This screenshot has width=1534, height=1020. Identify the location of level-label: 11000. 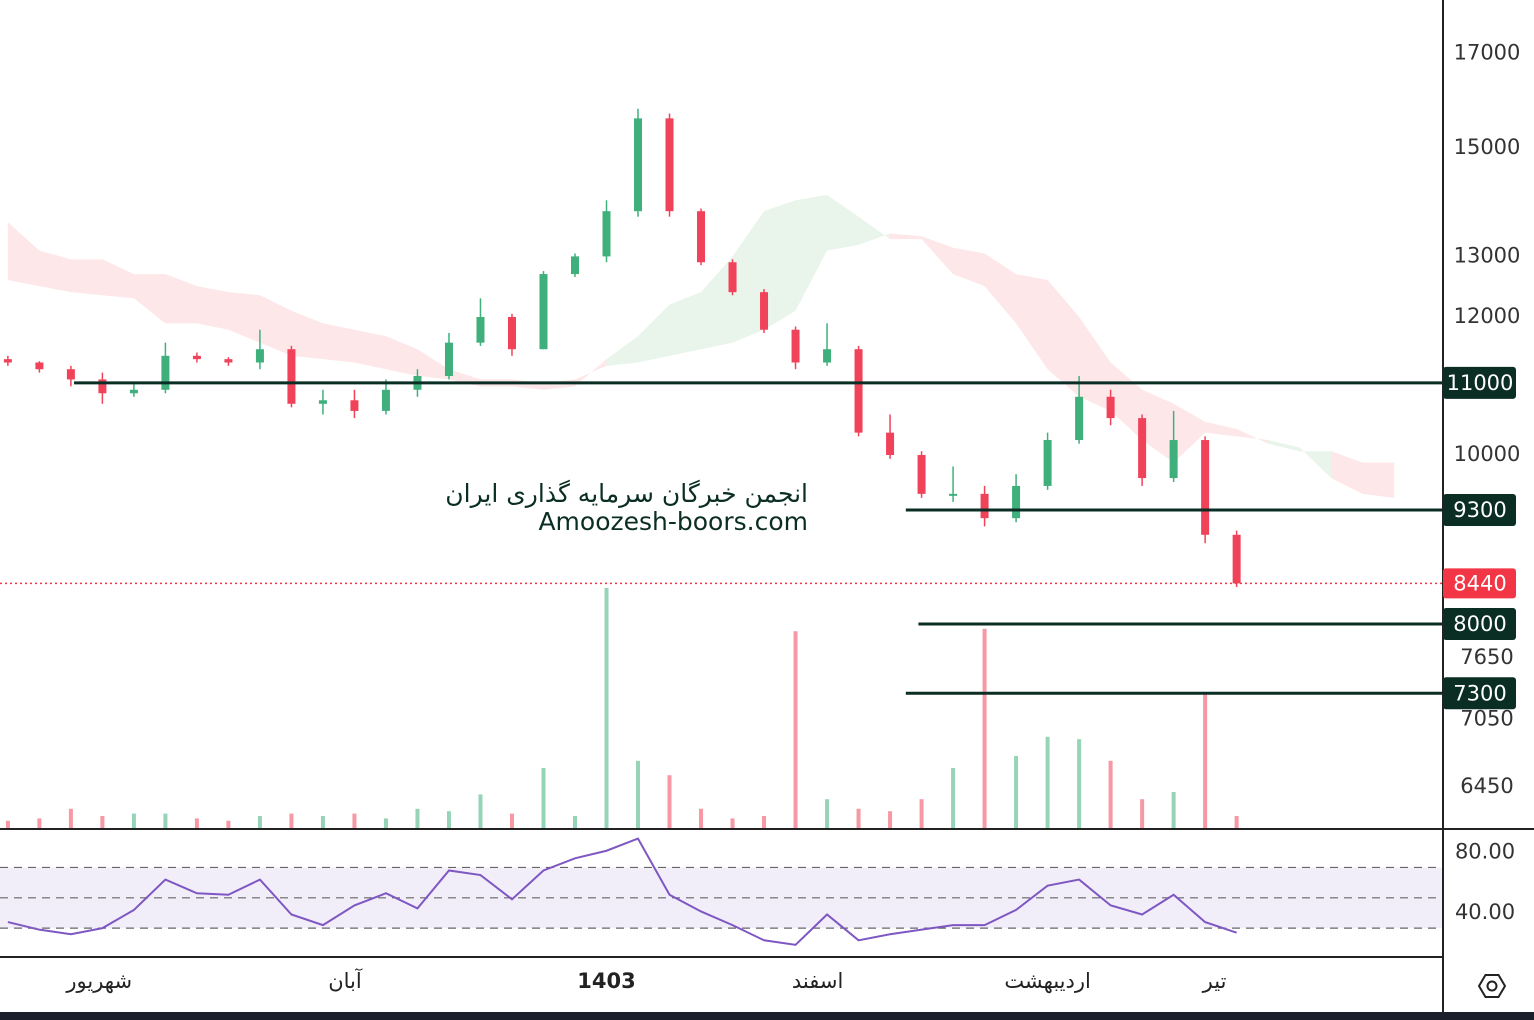
(1480, 383).